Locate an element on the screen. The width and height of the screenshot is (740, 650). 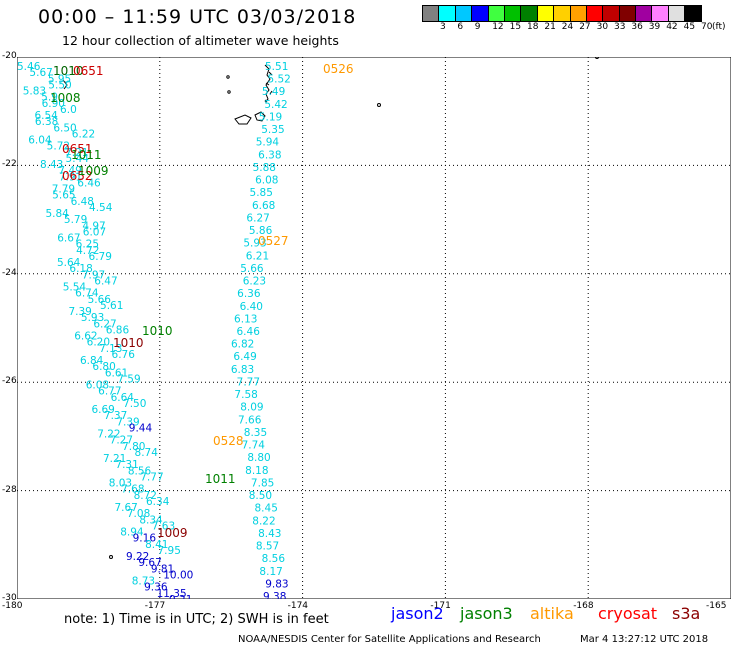
wave-height-label: 7.97 is located at coordinates (93, 275).